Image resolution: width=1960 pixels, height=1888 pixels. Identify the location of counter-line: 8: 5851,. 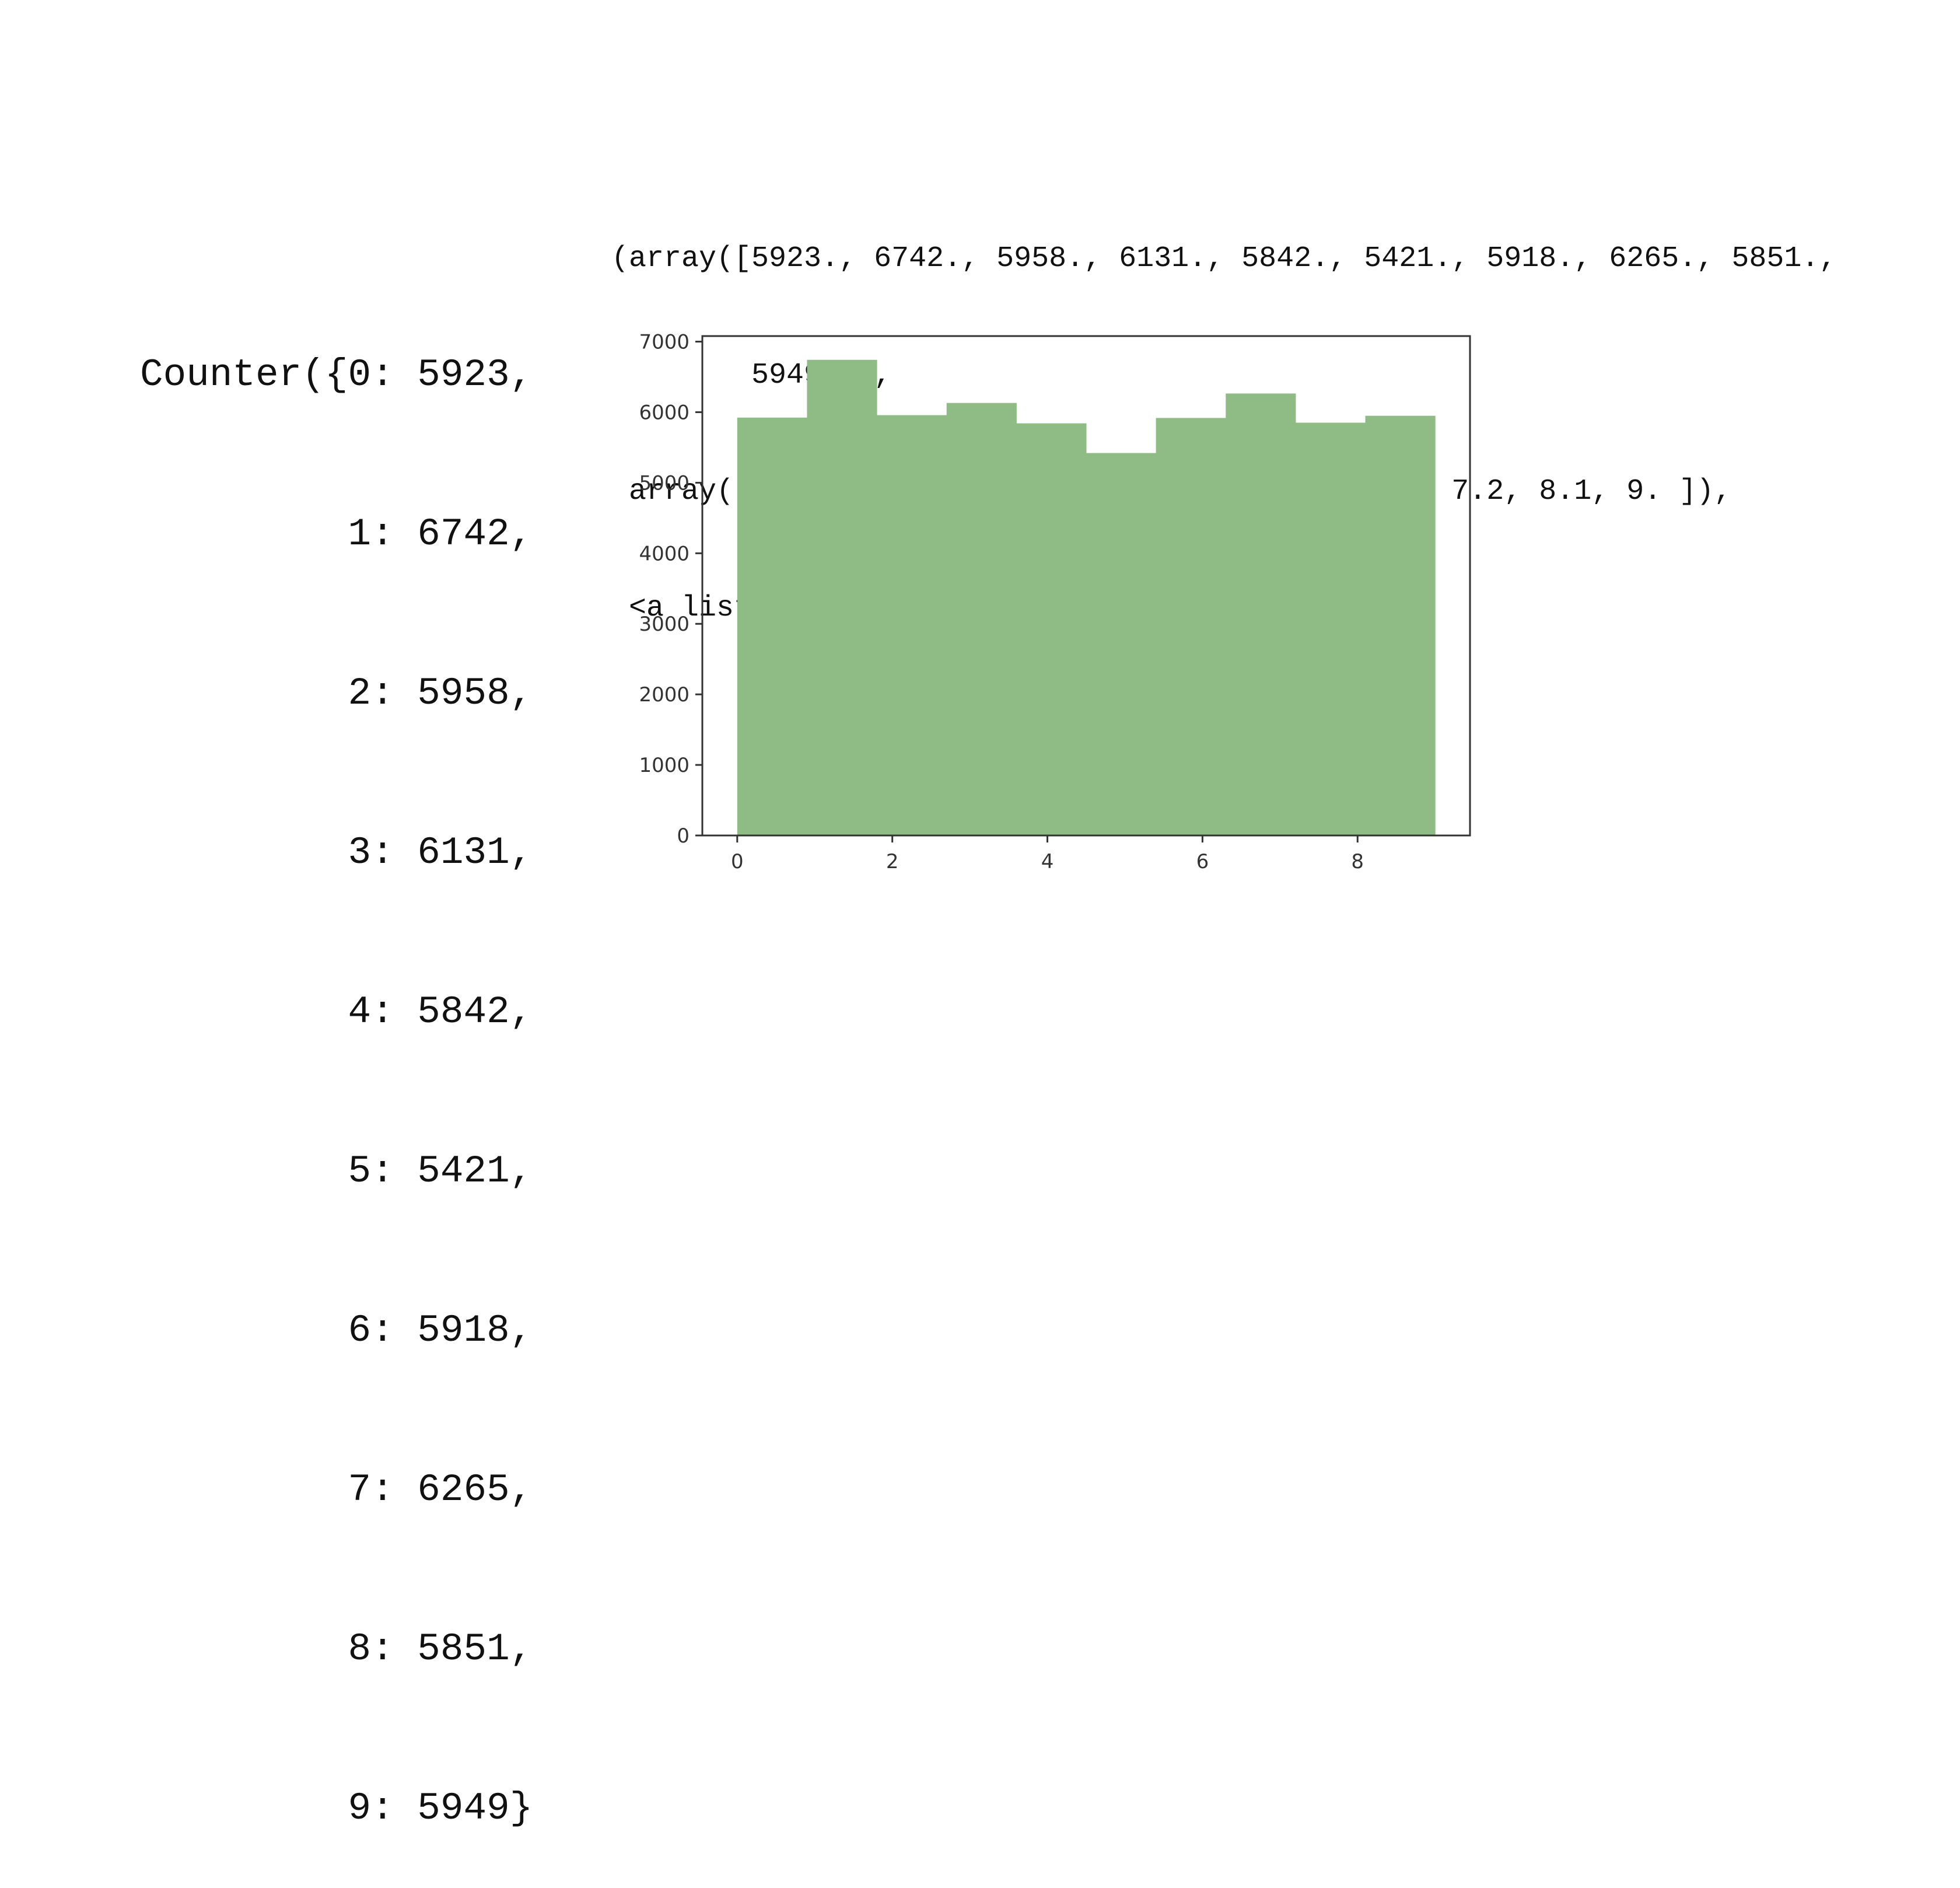
(336, 1649).